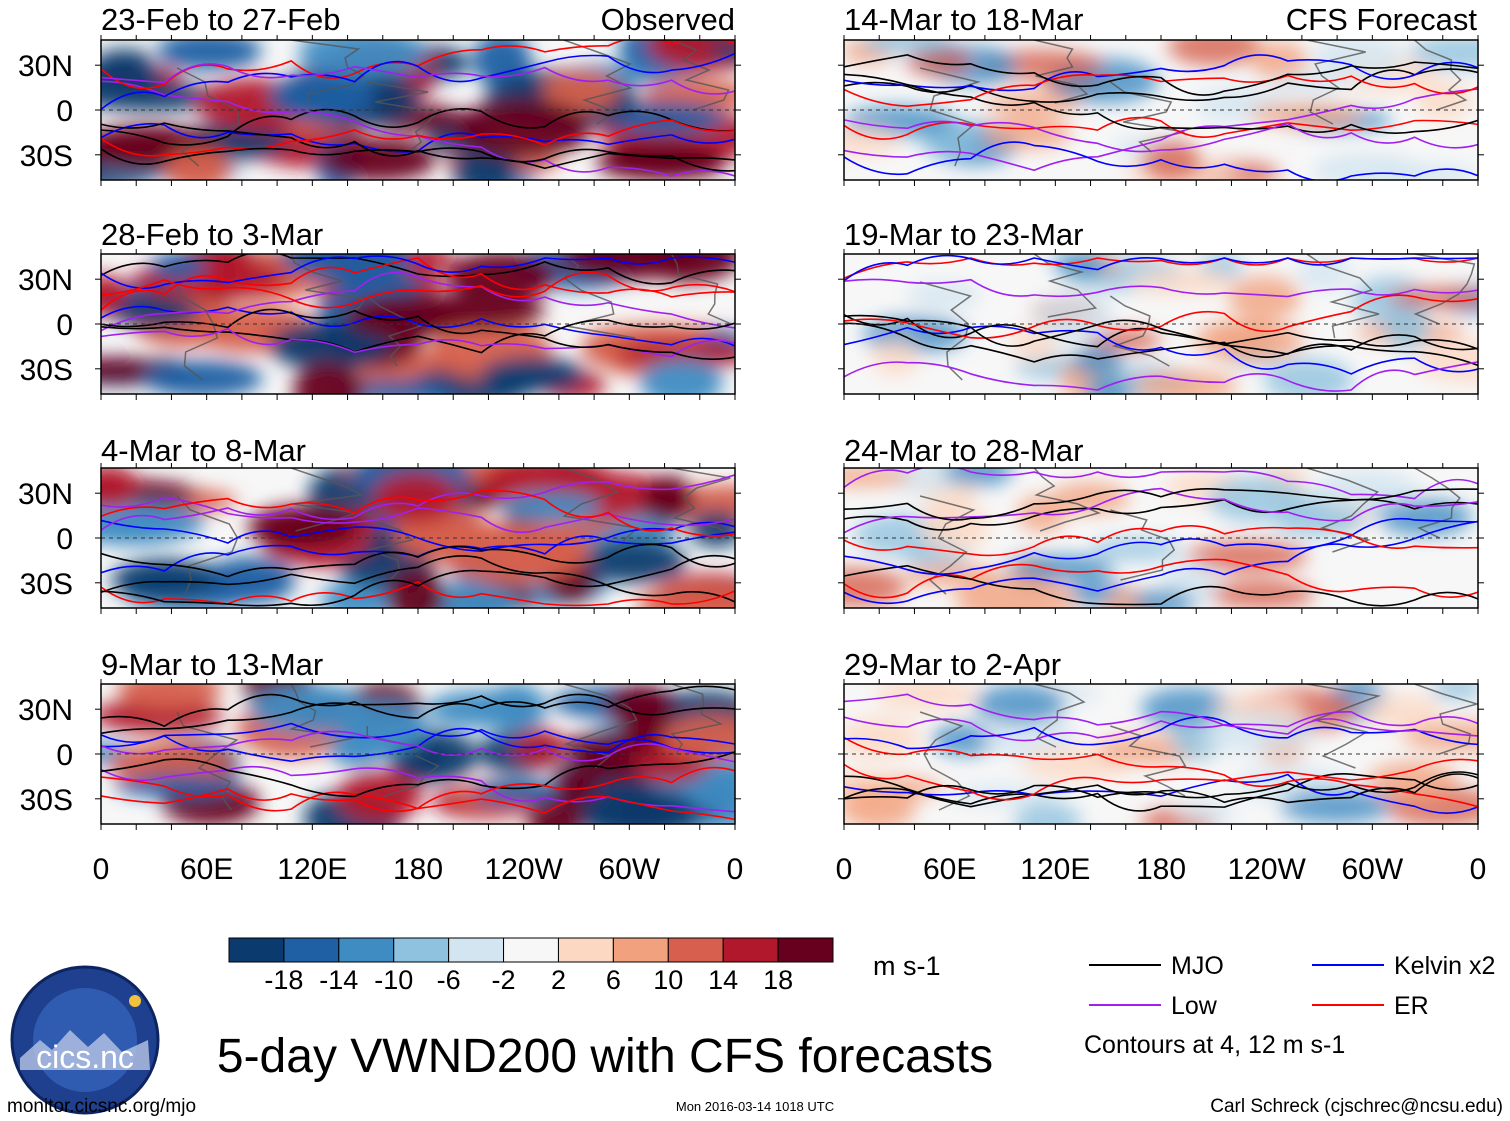 Image resolution: width=1510 pixels, height=1121 pixels. Describe the element at coordinates (1055, 869) in the screenshot. I see `lon-tick-label: 120E` at that location.